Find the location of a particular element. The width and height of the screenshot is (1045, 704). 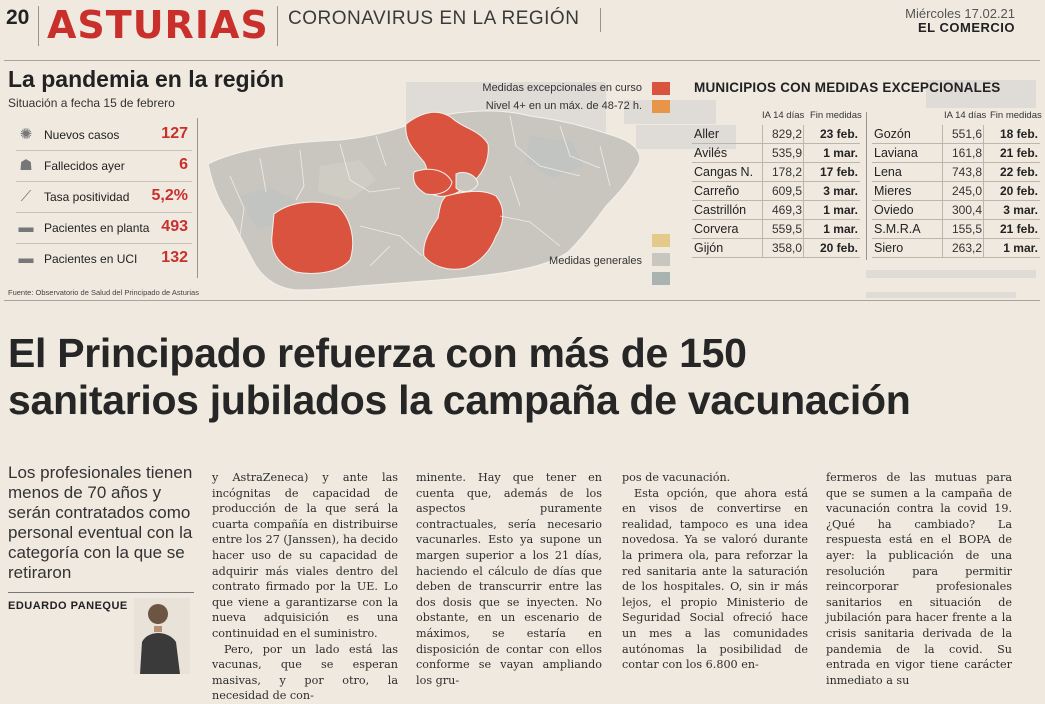

hospital-bed-icon: ▬ is located at coordinates (26, 227).